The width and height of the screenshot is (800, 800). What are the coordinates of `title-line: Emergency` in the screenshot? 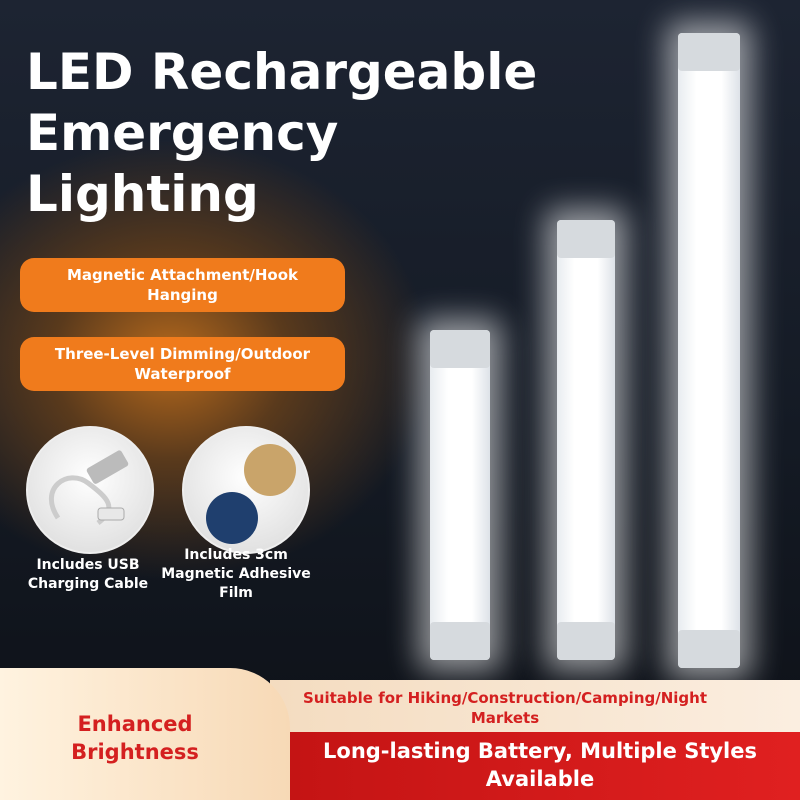 It's located at (182, 133).